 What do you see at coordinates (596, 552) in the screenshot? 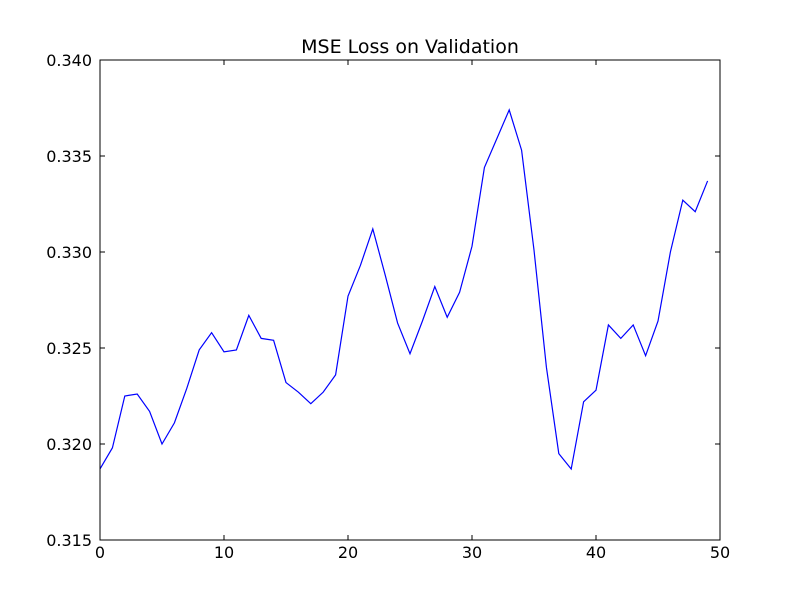
I see `x-tick-label: 40` at bounding box center [596, 552].